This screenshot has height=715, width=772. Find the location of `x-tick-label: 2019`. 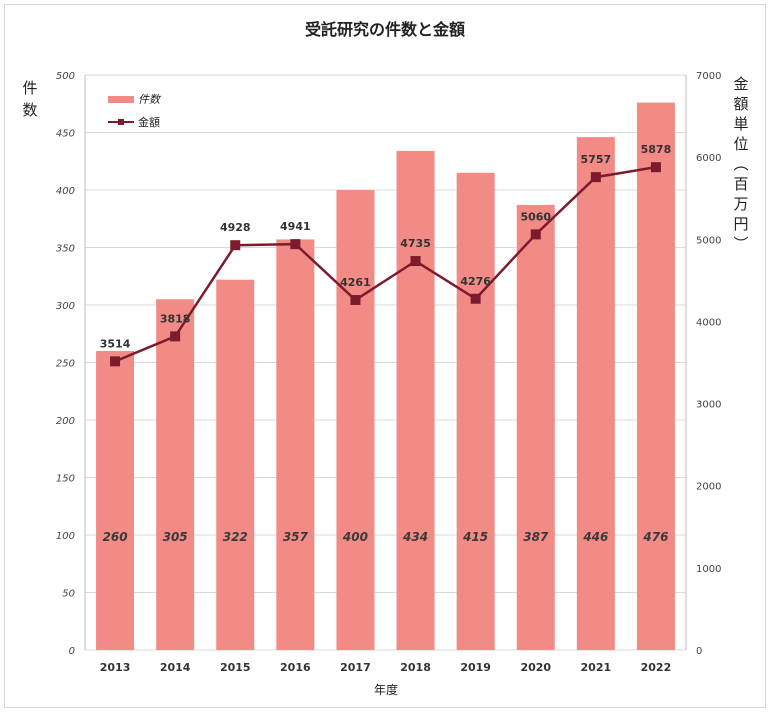

x-tick-label: 2019 is located at coordinates (475, 667).